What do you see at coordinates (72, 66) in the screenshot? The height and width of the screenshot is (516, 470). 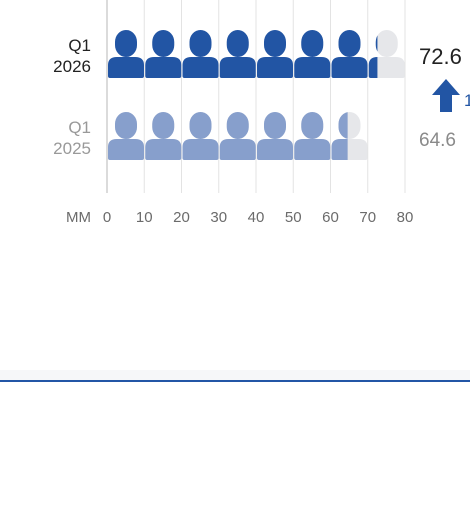 I see `row-label-line2: 2026` at bounding box center [72, 66].